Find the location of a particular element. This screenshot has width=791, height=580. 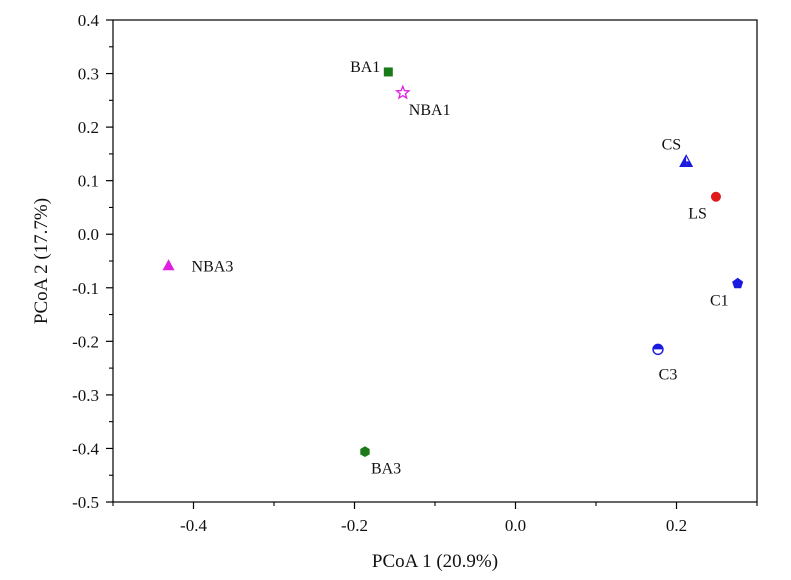

point-label: NBA1 is located at coordinates (430, 110).